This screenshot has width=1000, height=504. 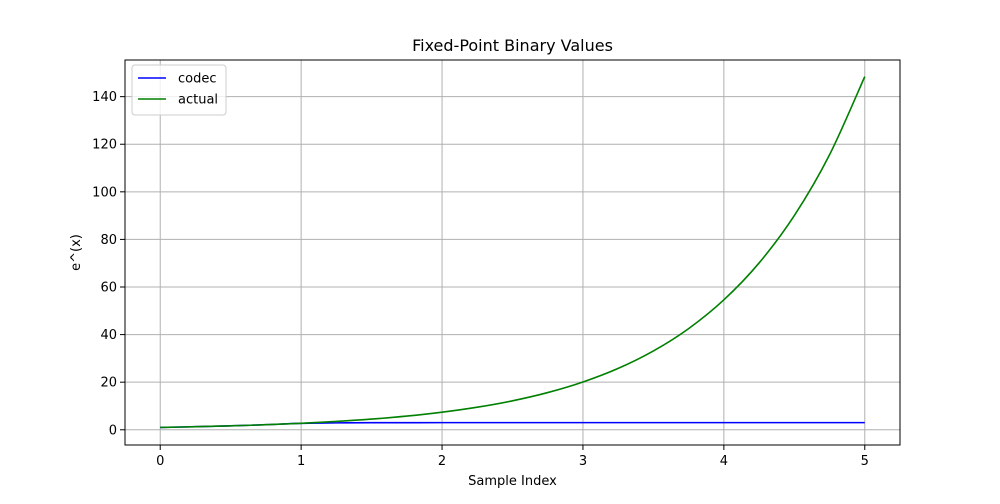 I want to click on x-tick-label: 2, so click(x=442, y=461).